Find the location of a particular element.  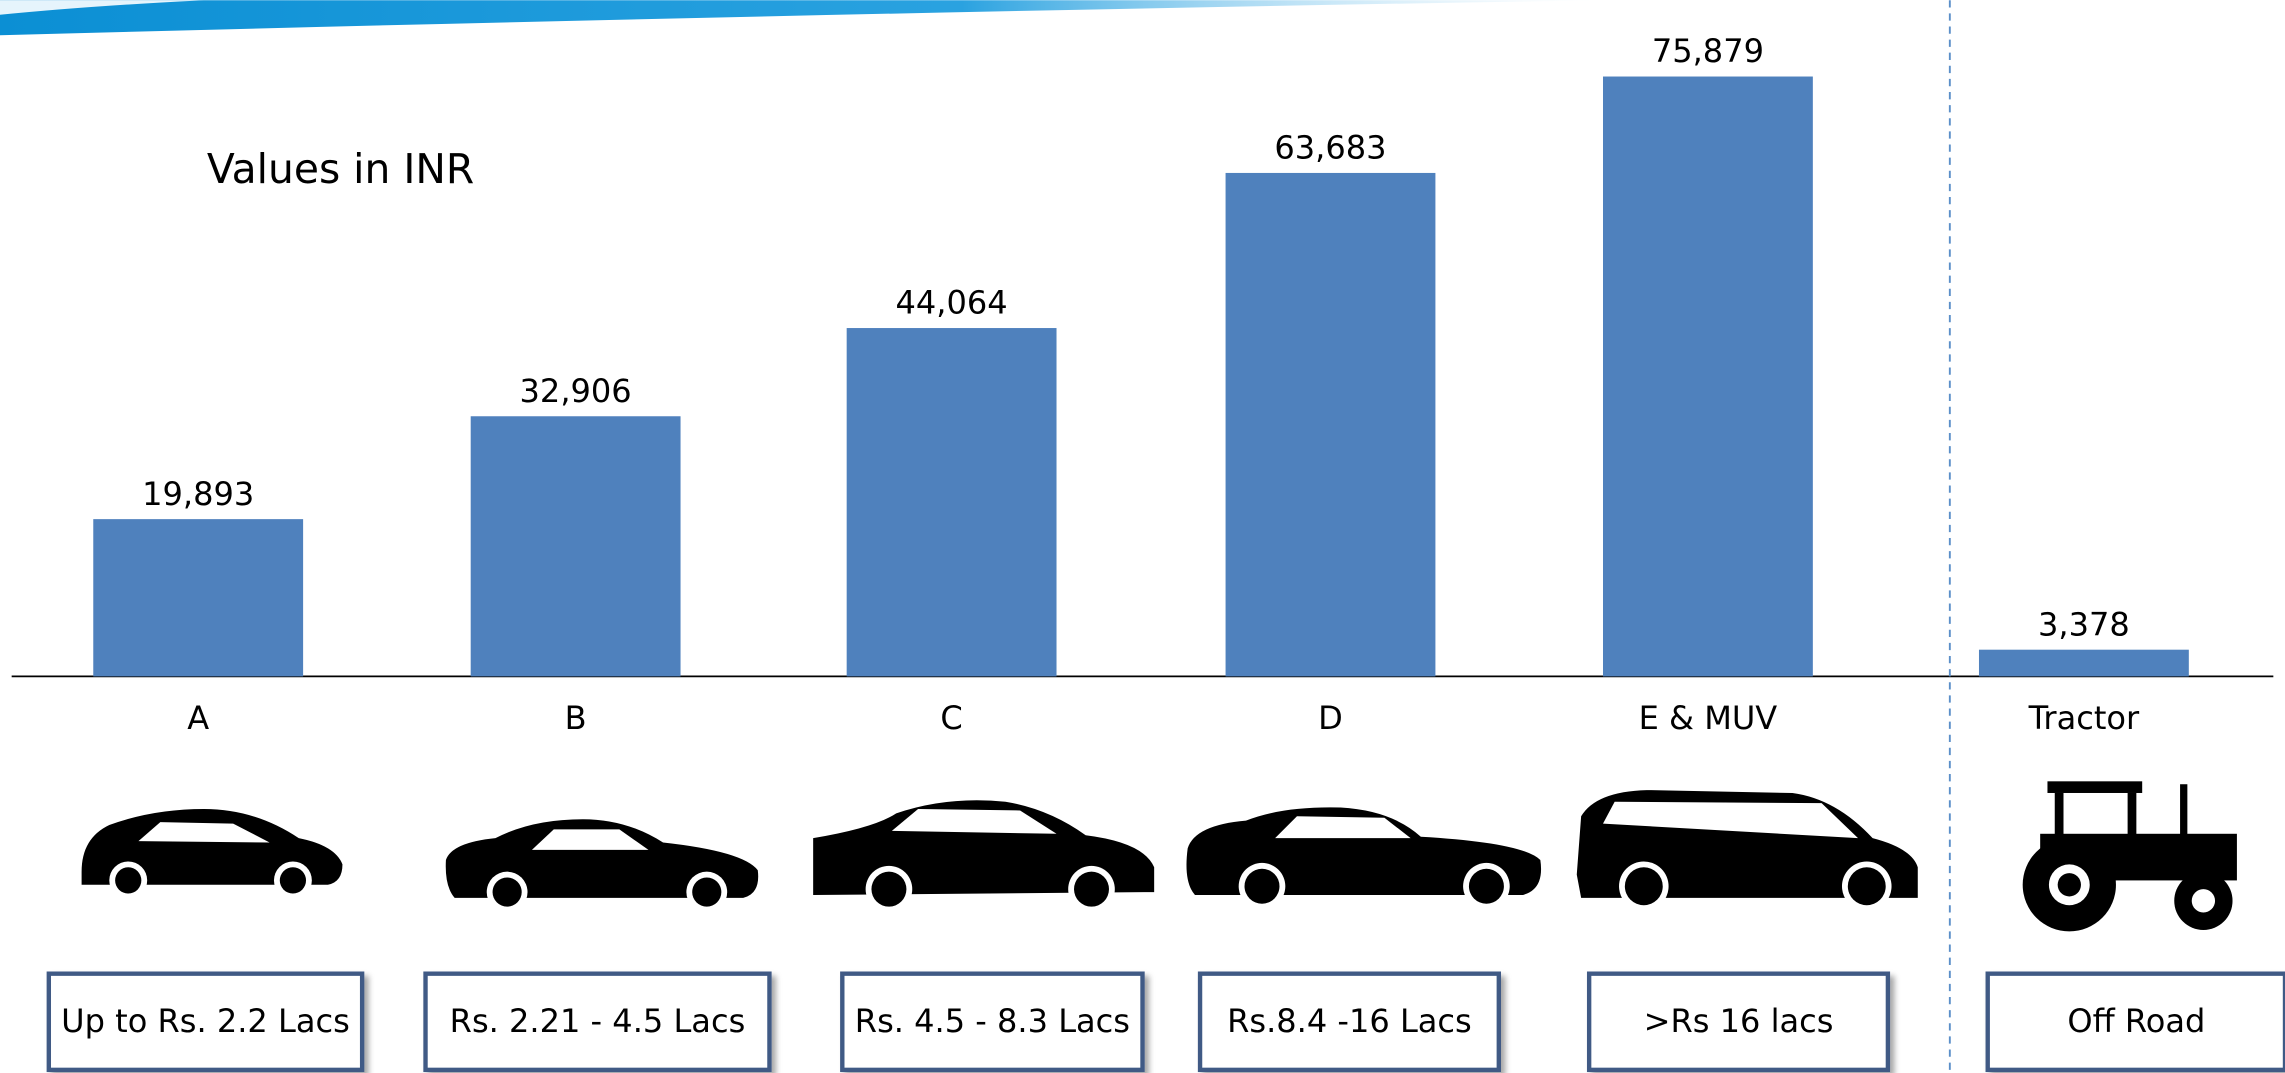

x-tick-label: E & MUV is located at coordinates (1708, 718).